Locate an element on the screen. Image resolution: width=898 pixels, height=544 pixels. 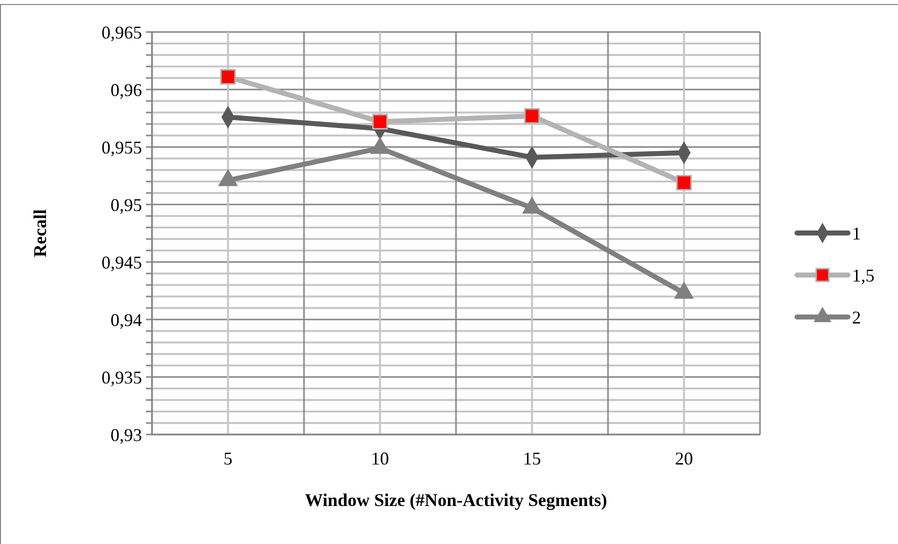
y-tick-label: 0,965 is located at coordinates (122, 32).